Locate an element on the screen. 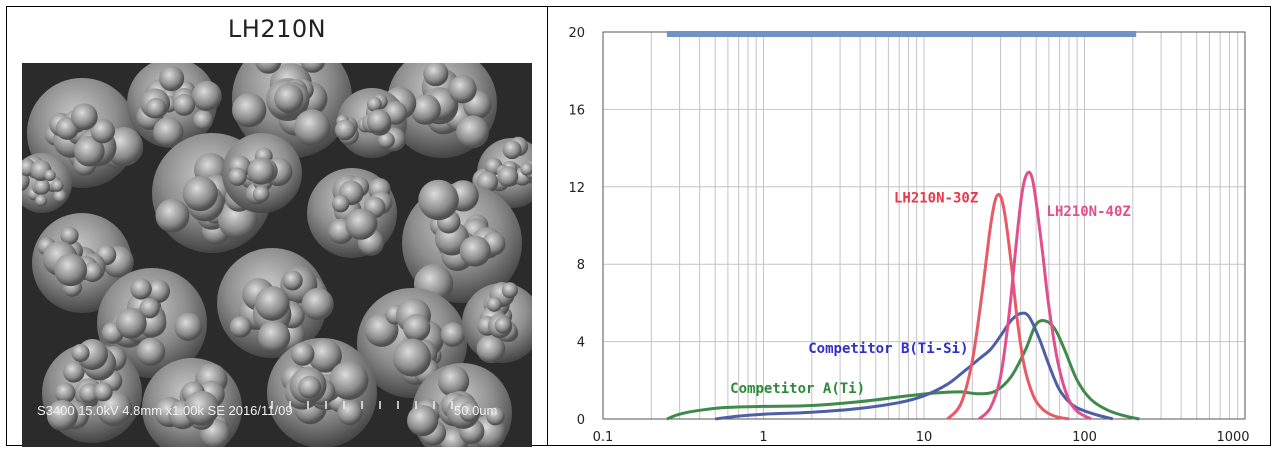  series-line-lh210n-40z is located at coordinates (1034, 295).